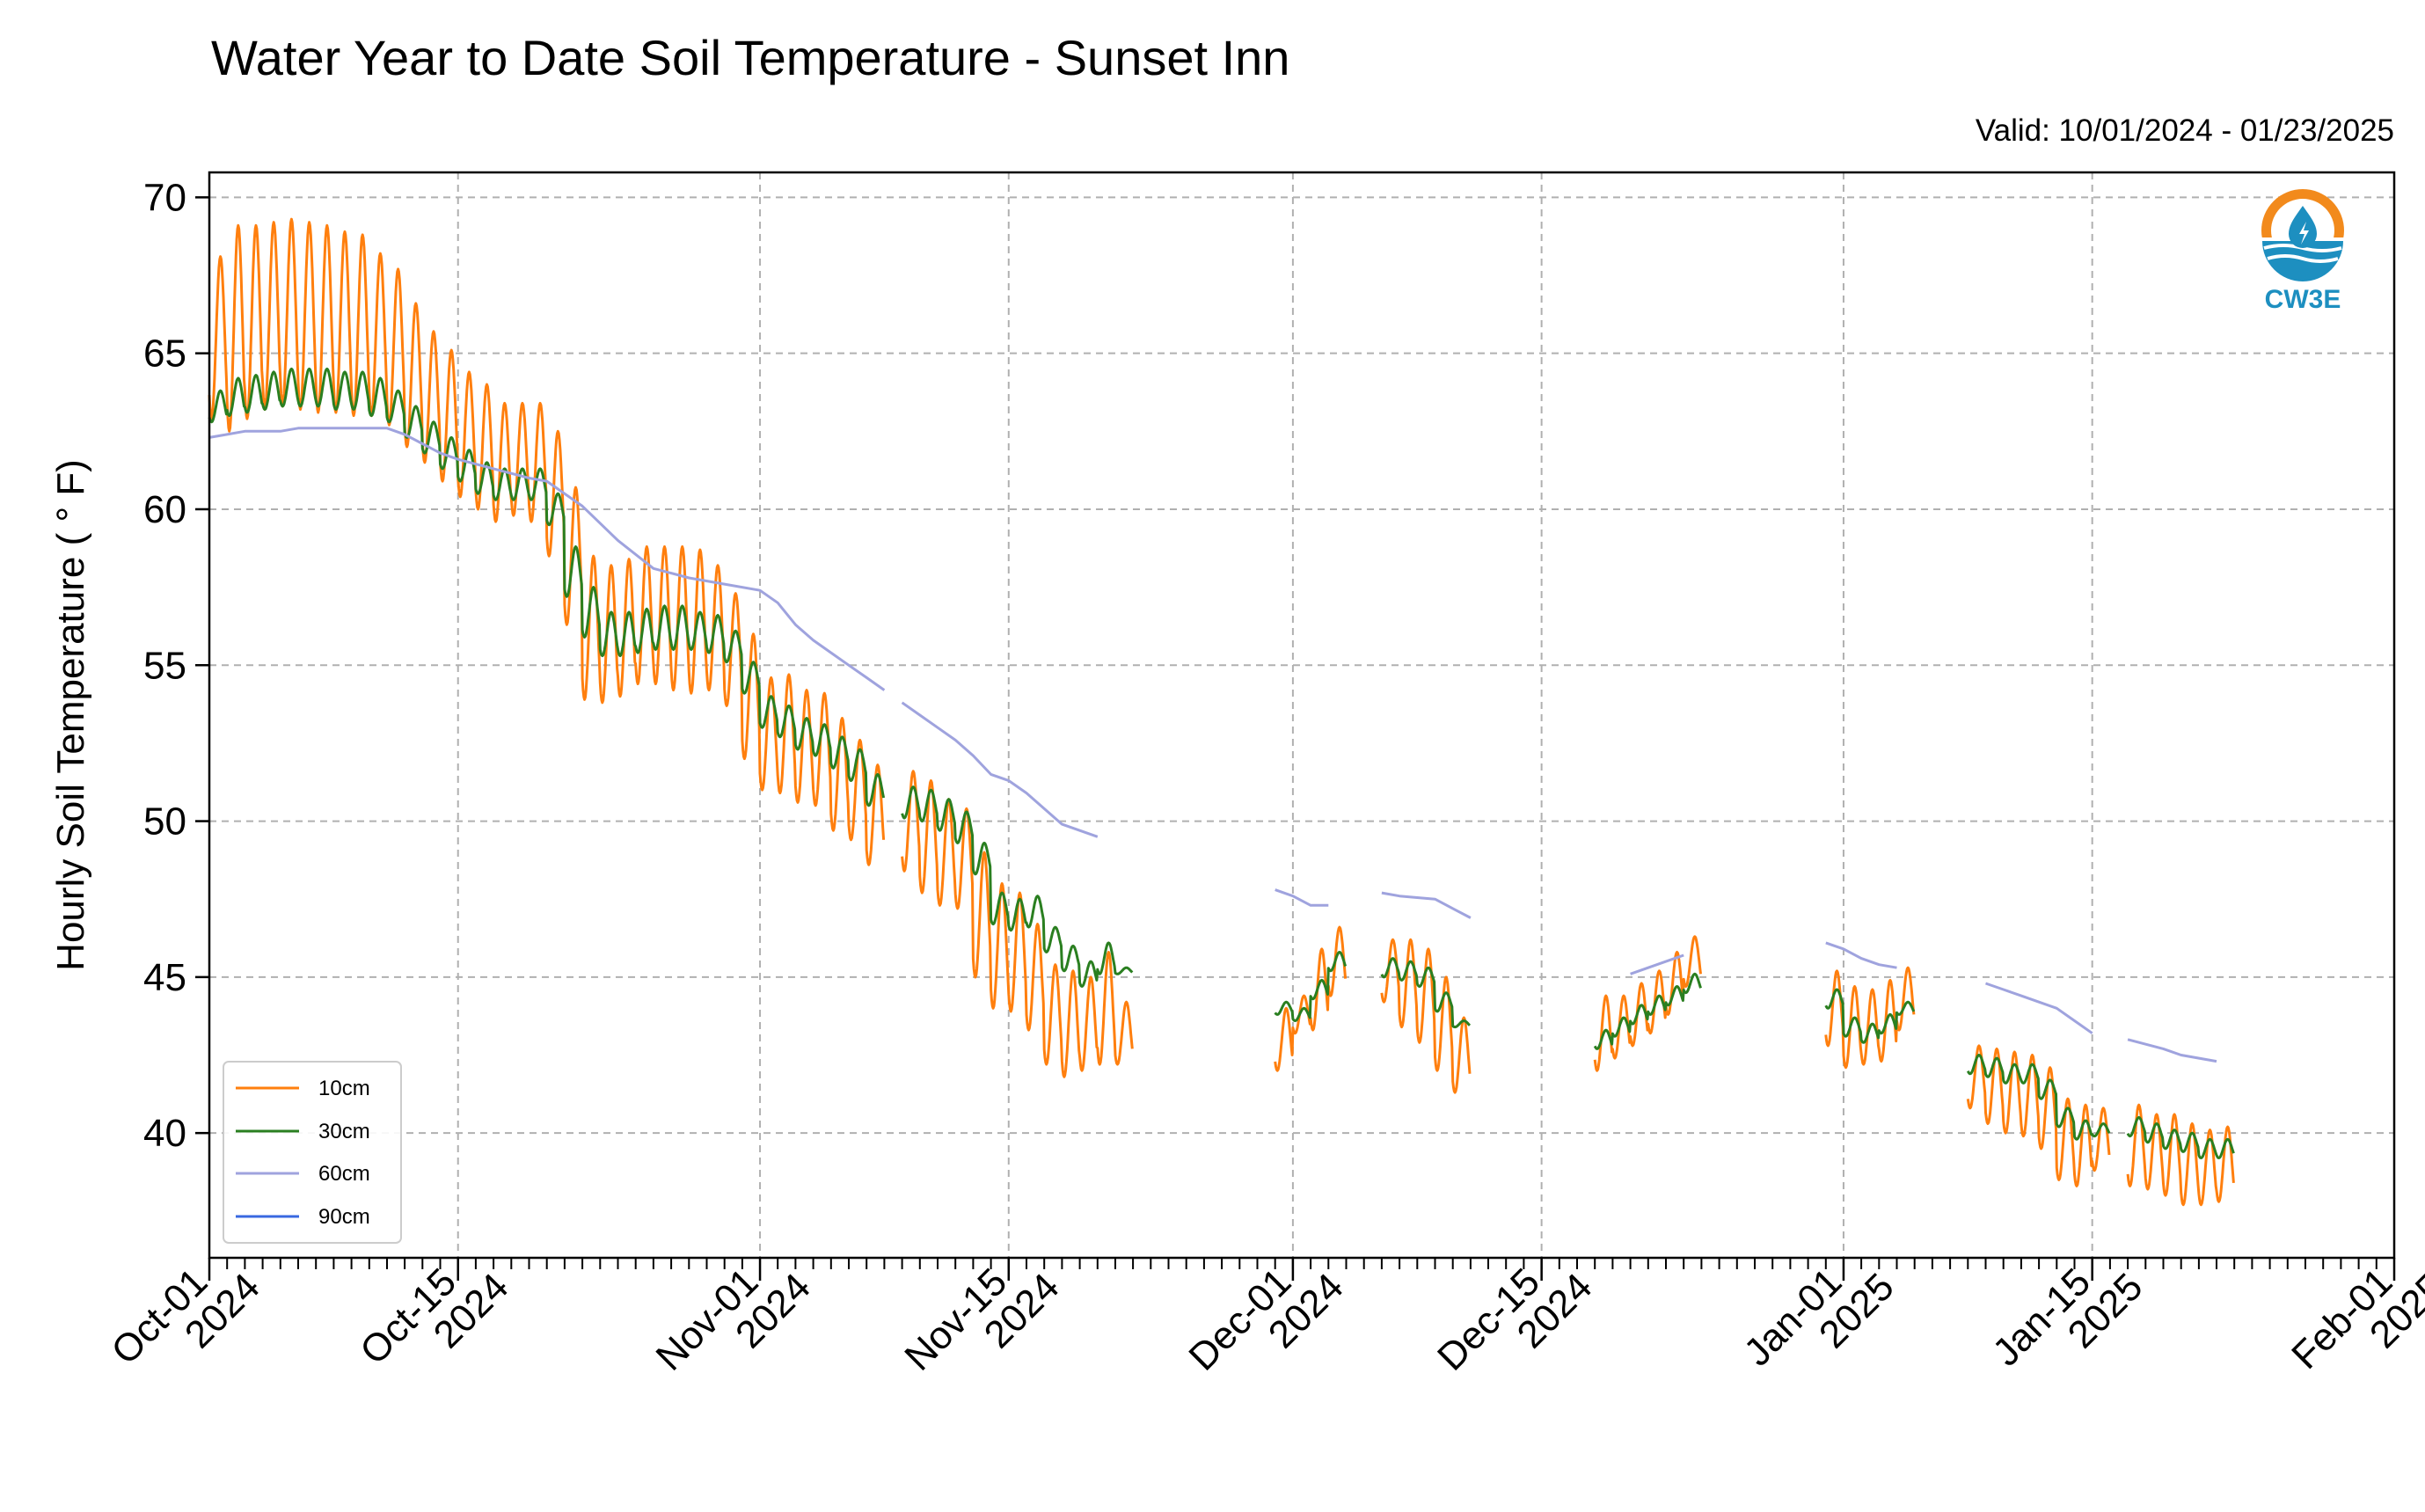 The image size is (2425, 1512). What do you see at coordinates (344, 1217) in the screenshot?
I see `legend-label-90cm: 90cm` at bounding box center [344, 1217].